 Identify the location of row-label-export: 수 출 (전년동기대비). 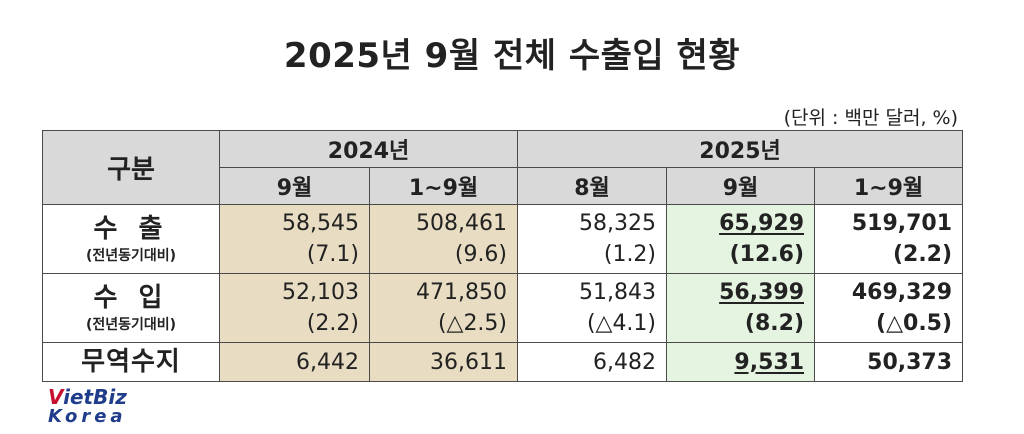
(131, 239).